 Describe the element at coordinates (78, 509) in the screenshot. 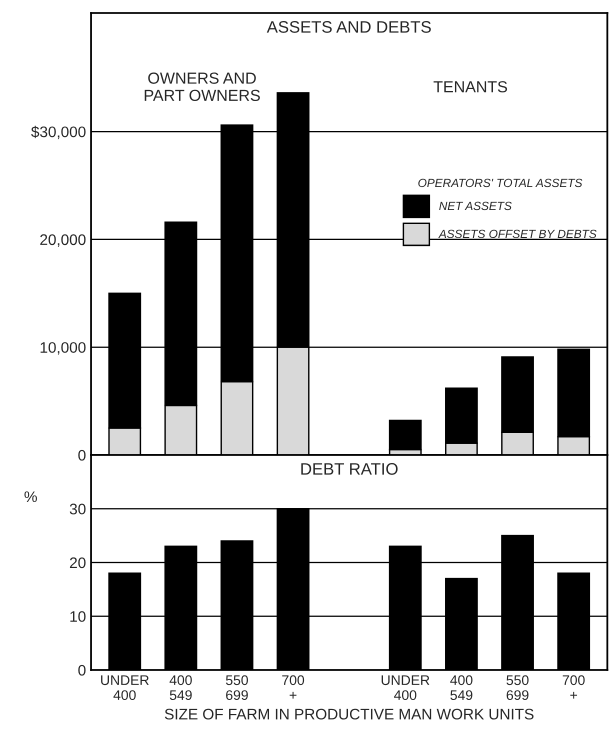

I see `y-tick-label: 30` at that location.